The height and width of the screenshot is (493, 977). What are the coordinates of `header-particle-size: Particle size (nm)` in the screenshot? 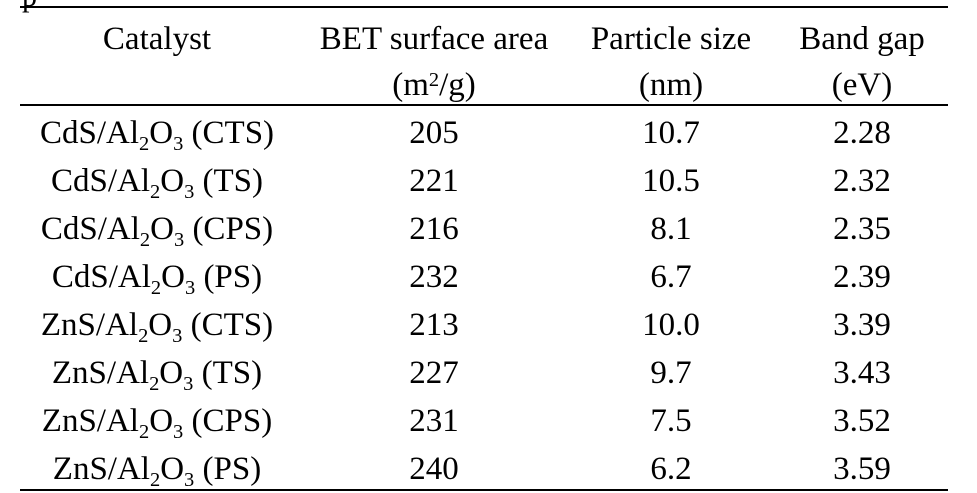 It's located at (671, 62).